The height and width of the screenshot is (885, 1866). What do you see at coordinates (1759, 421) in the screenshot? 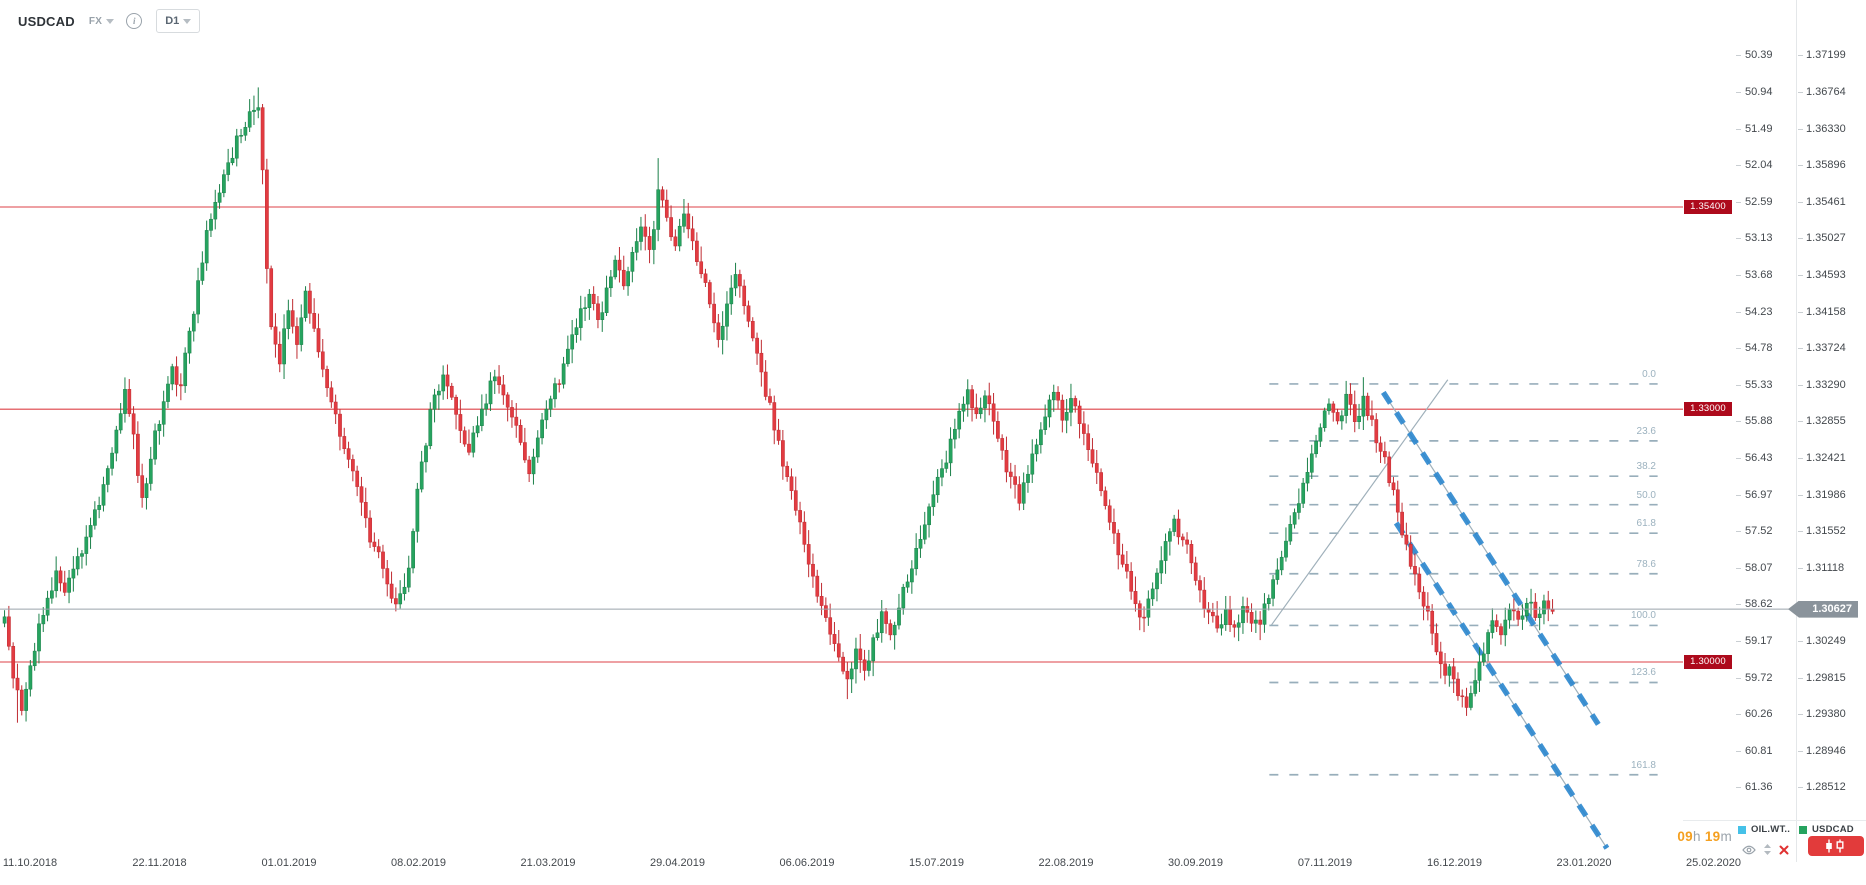
I see `oil-axis-tick: 55.88` at bounding box center [1759, 421].